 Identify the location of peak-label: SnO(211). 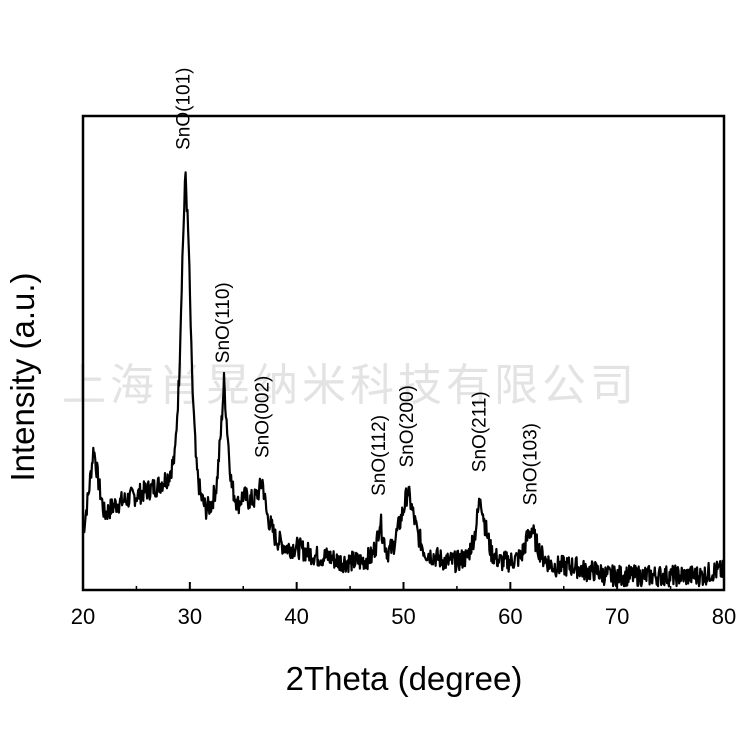
(479, 431).